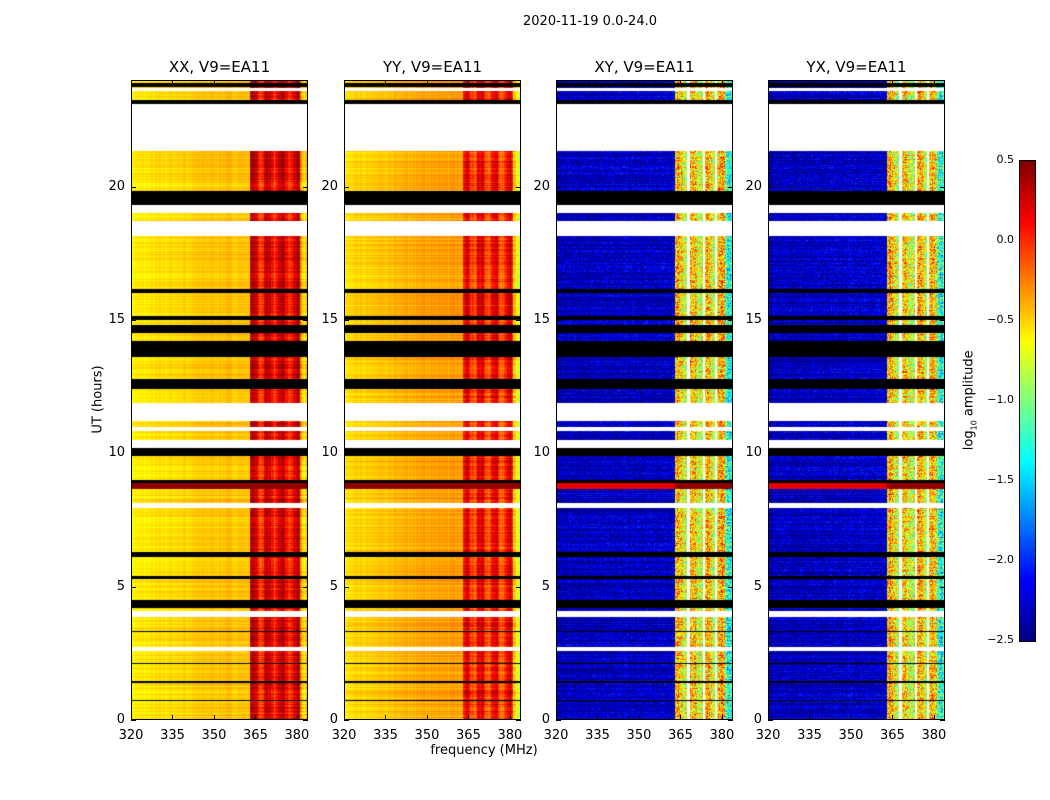  I want to click on y-tick-label: 10, so click(753, 453).